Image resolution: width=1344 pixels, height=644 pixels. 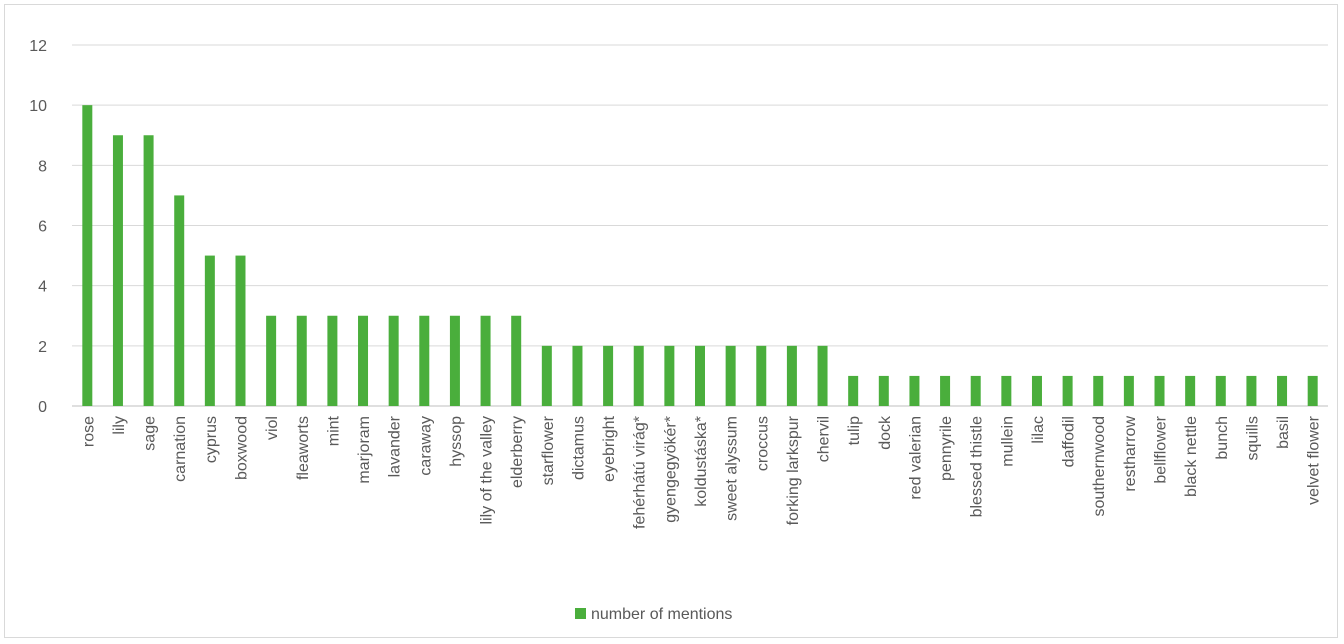 What do you see at coordinates (119, 425) in the screenshot?
I see `x-tick-label: lily` at bounding box center [119, 425].